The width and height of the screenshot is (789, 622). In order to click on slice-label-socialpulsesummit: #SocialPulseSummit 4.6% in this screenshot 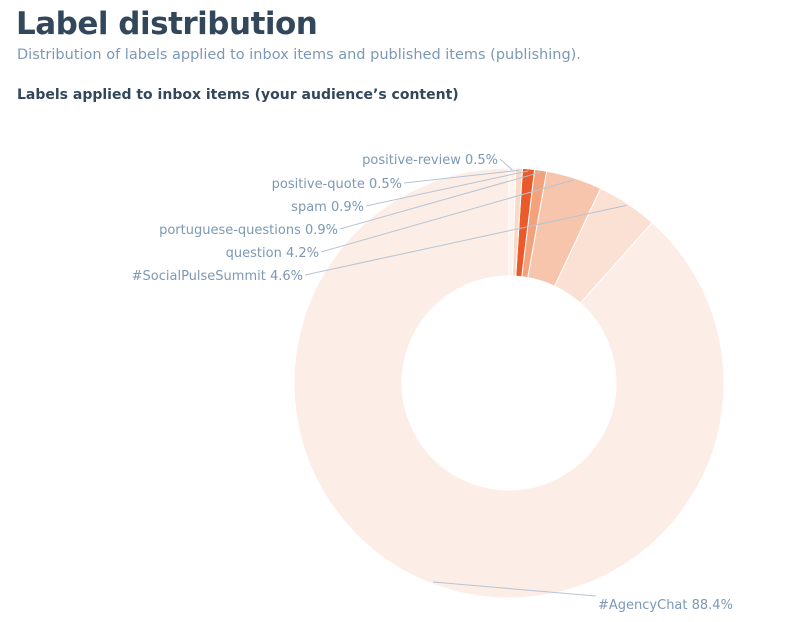, I will do `click(217, 276)`.